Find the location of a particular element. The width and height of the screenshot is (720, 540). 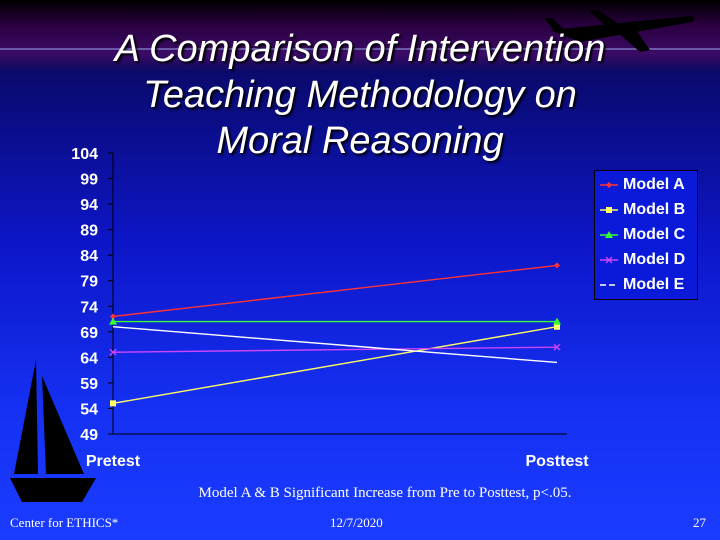

y-tick-label: 99 is located at coordinates (89, 180).